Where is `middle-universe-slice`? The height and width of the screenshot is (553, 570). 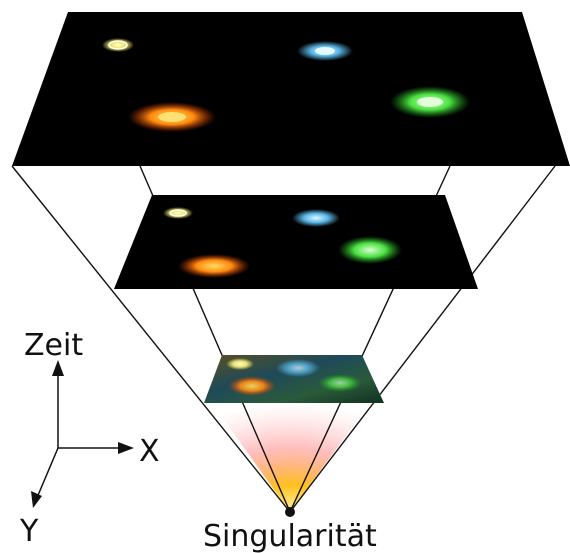 middle-universe-slice is located at coordinates (296, 242).